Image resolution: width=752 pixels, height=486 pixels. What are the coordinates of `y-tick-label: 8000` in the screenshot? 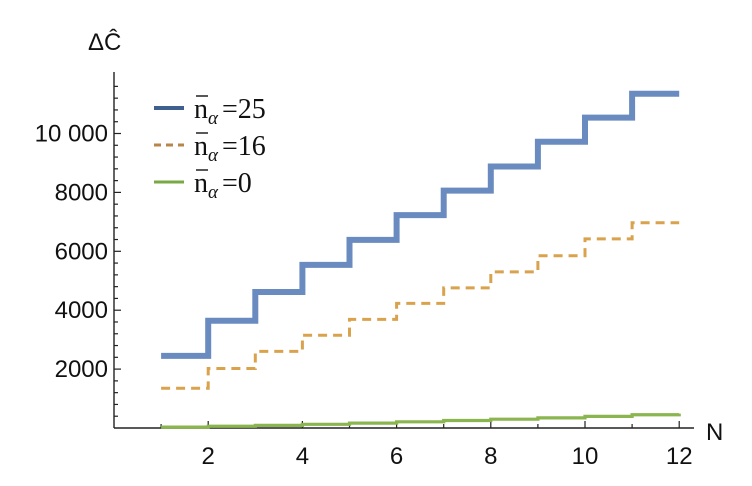 It's located at (81, 192).